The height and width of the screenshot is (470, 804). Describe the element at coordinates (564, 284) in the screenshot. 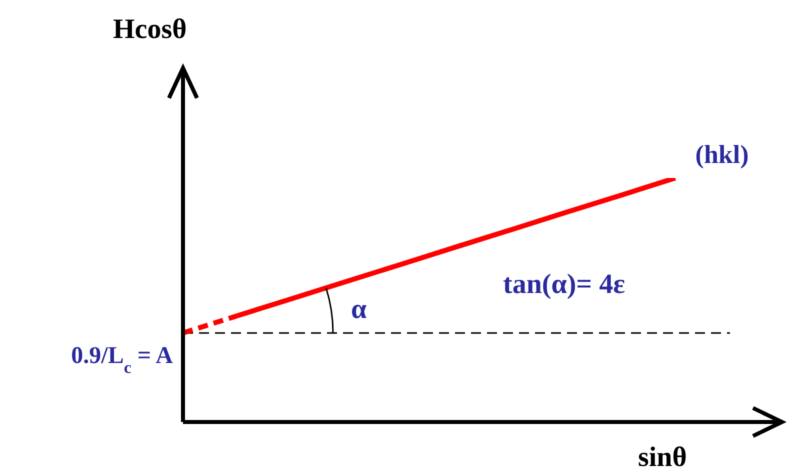

I see `annotation: tan(α)= 4ε` at that location.